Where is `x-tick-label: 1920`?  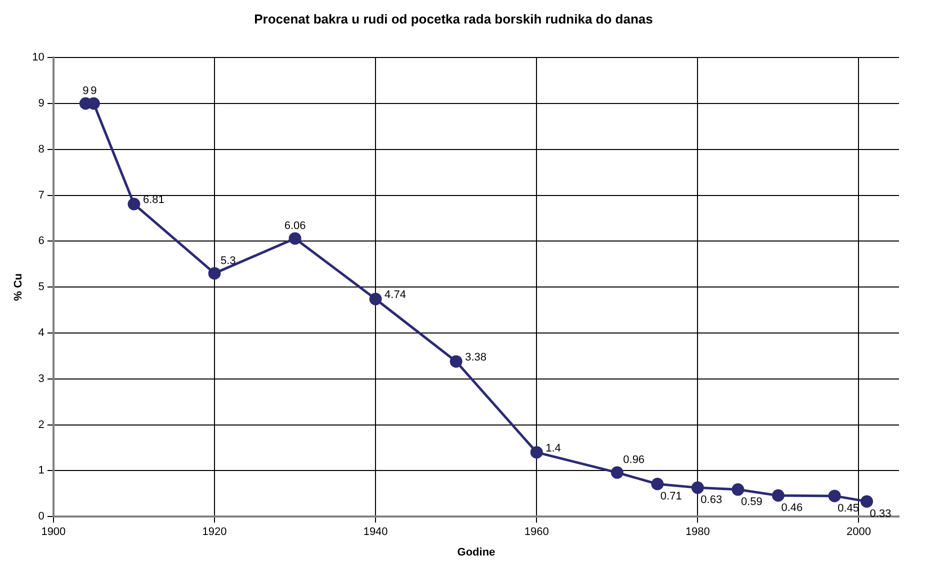 x-tick-label: 1920 is located at coordinates (214, 532).